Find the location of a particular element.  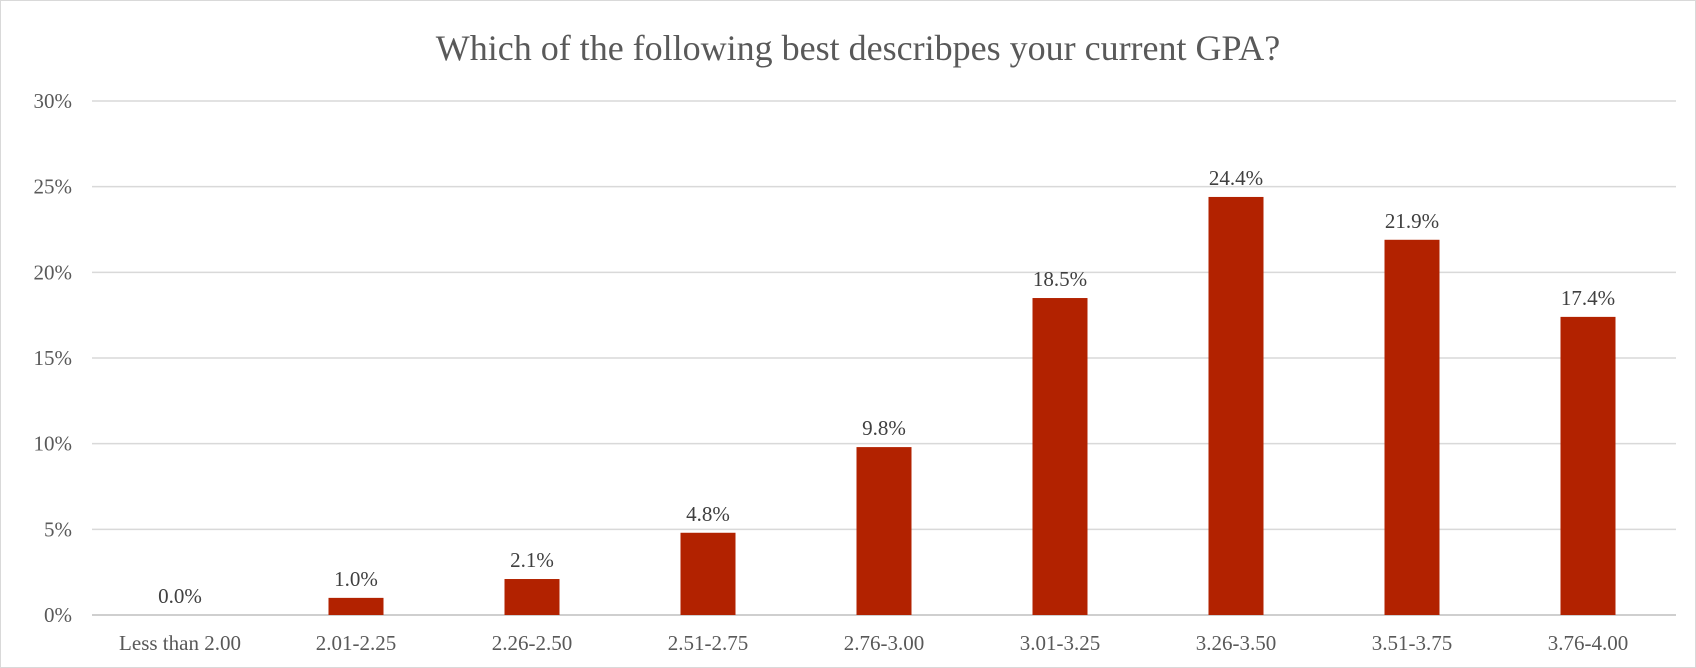

y-tick-label: 30% is located at coordinates (53, 101).